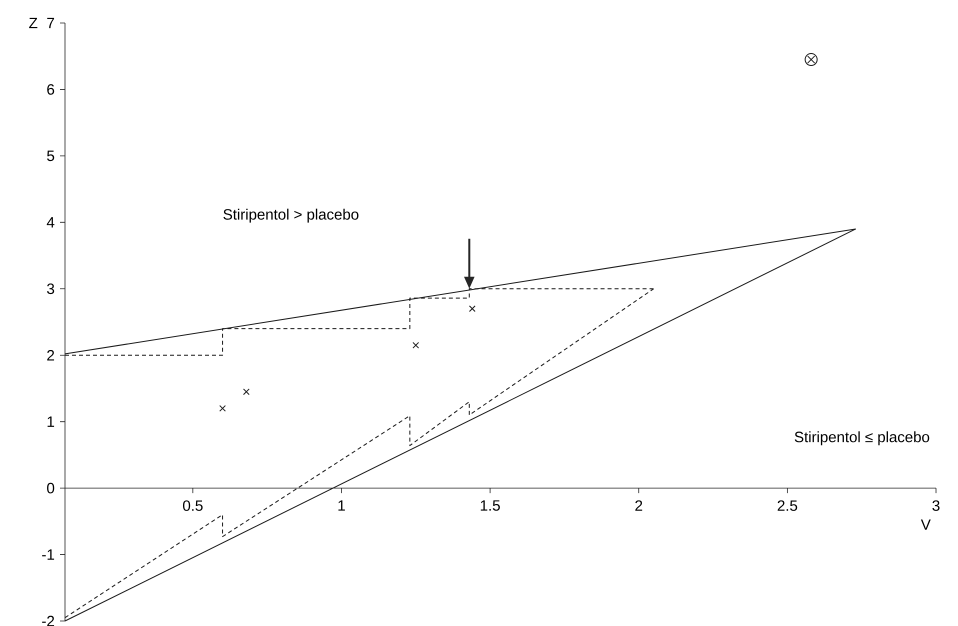 The image size is (958, 626). I want to click on x-tick-label: 1.5, so click(490, 505).